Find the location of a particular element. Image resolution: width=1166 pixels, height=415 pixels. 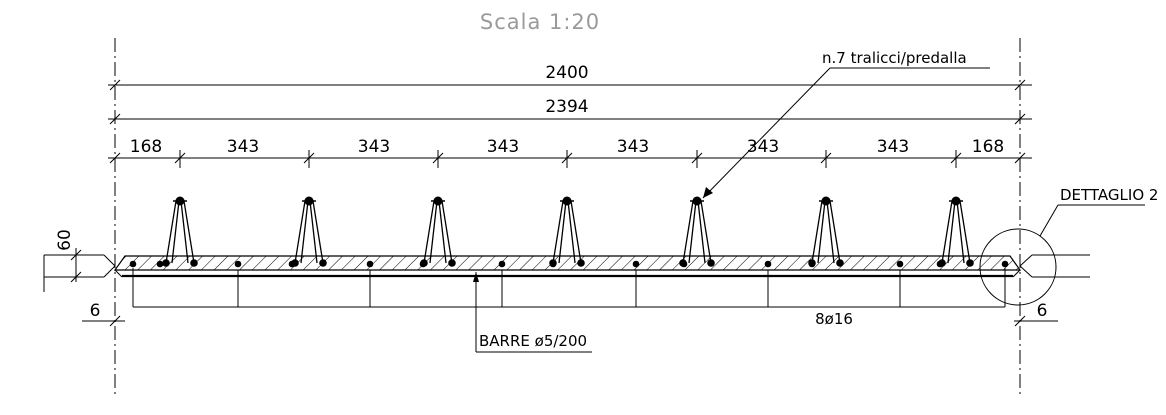

transverse-bars-label: BARRE ø5/200 is located at coordinates (533, 341).